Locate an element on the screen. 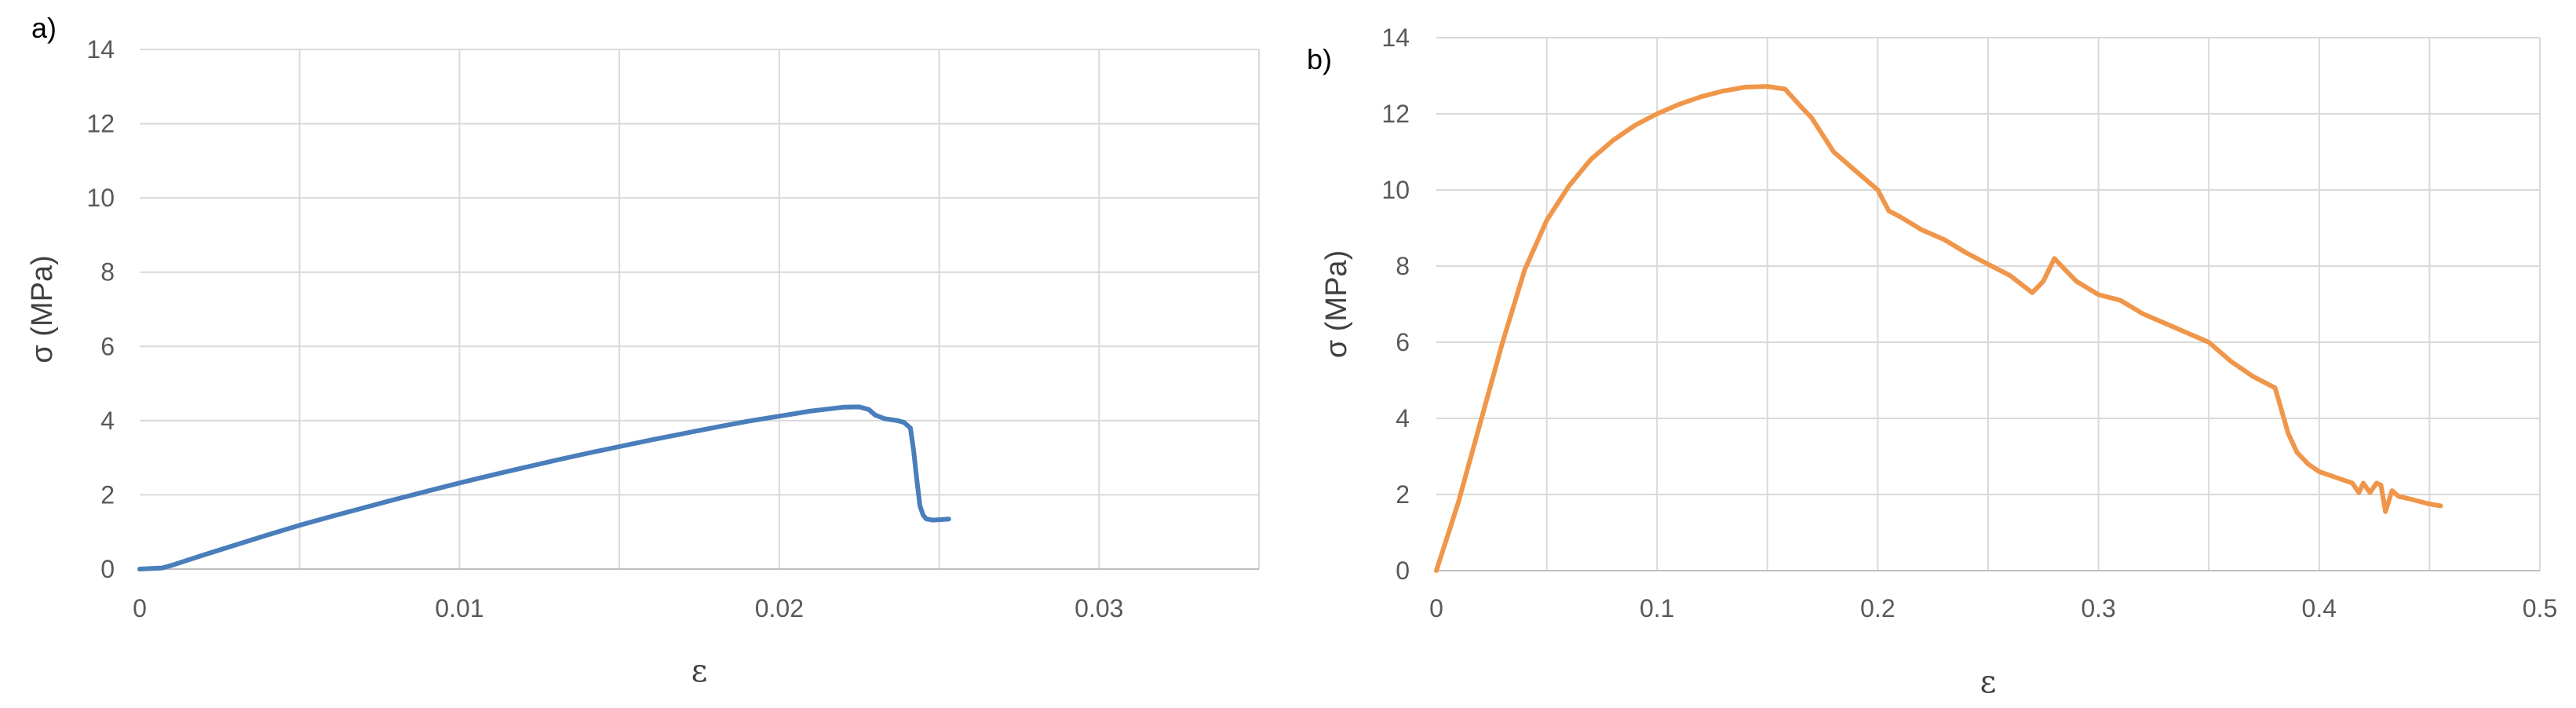 Image resolution: width=2576 pixels, height=708 pixels. x-tick-label: 0.4 is located at coordinates (2319, 608).